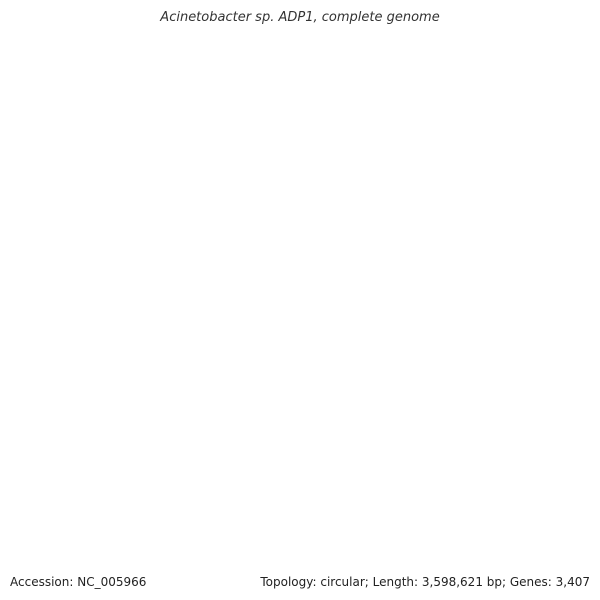 The width and height of the screenshot is (600, 600). I want to click on accession-text: Accession: NC_005966, so click(78, 582).